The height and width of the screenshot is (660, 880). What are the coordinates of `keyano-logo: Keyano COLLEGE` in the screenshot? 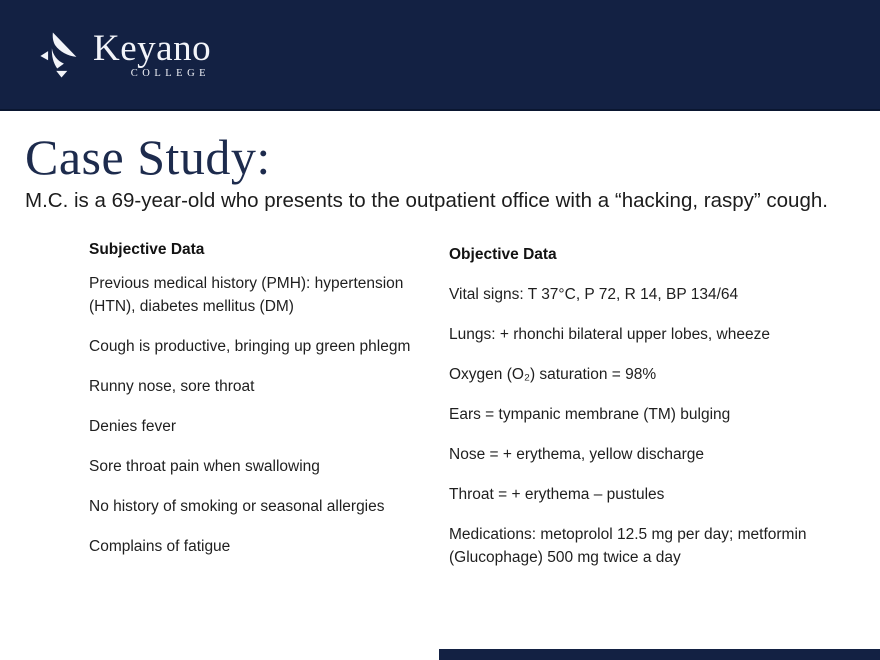 It's located at (125, 53).